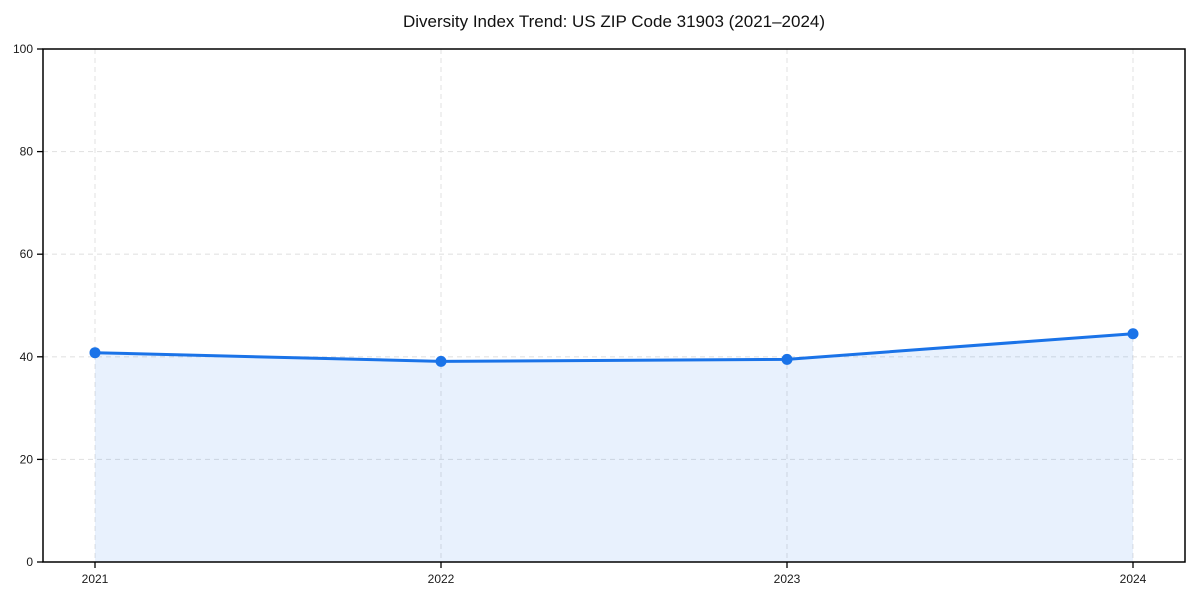 This screenshot has height=600, width=1200. What do you see at coordinates (787, 579) in the screenshot?
I see `x-axis-tick-label: 2023` at bounding box center [787, 579].